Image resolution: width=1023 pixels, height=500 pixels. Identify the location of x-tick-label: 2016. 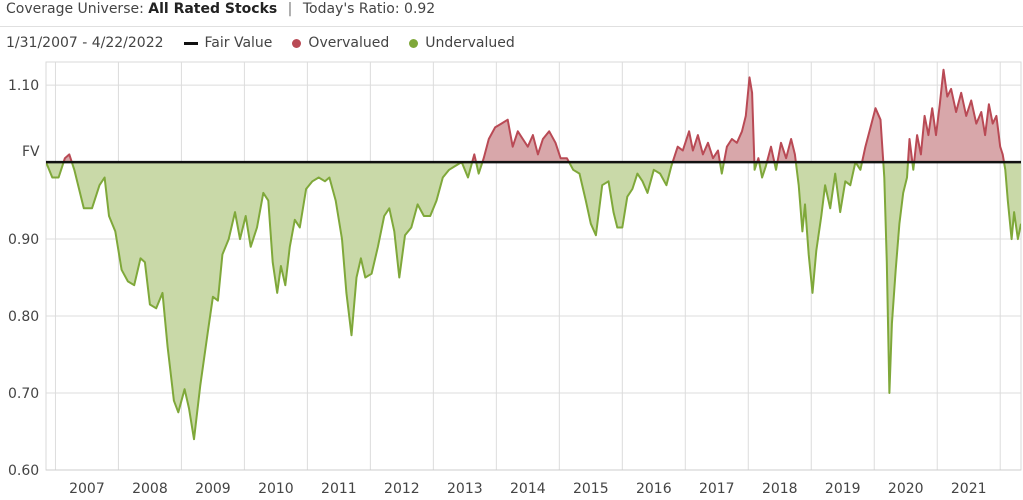
(654, 489).